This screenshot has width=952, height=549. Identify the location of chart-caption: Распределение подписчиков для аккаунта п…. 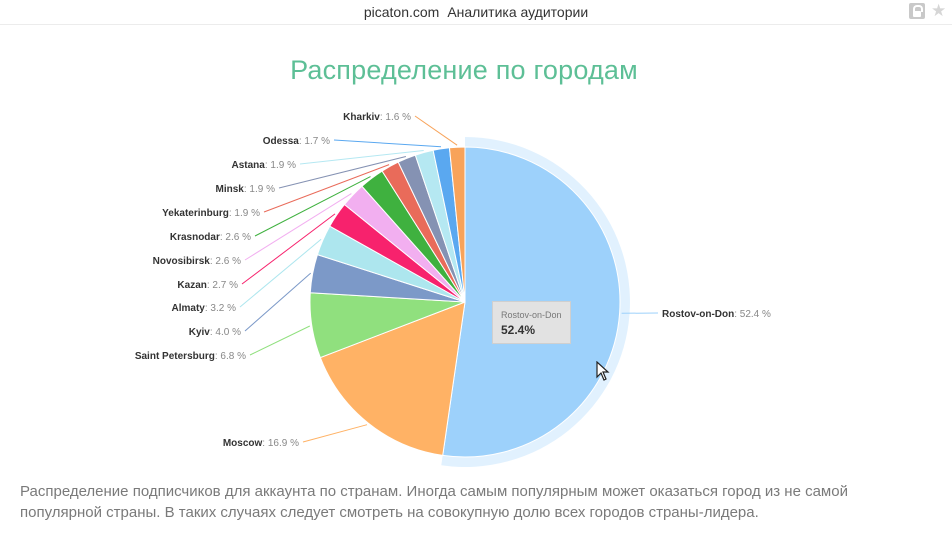
(434, 502).